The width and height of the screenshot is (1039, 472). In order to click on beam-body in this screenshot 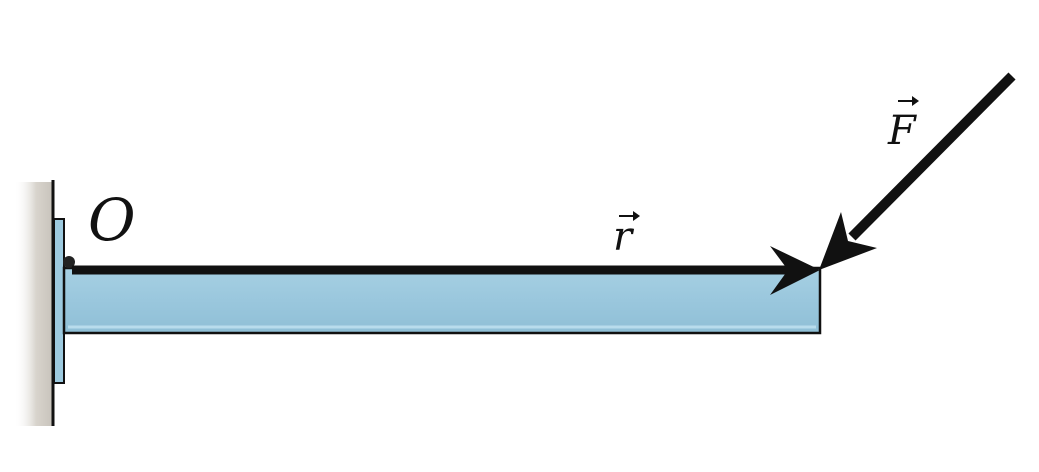, I will do `click(442, 300)`.